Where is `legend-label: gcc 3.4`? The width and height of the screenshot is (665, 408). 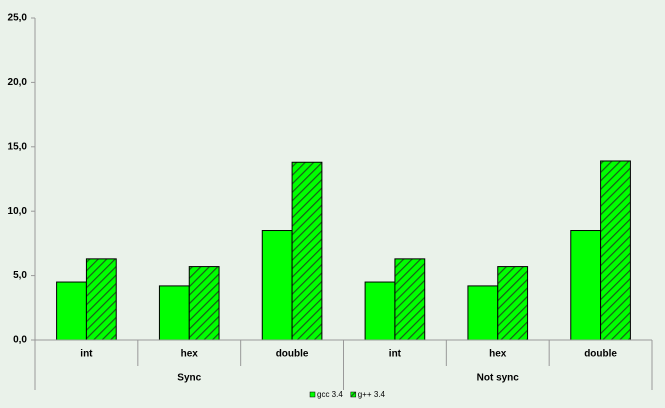
legend-label: gcc 3.4 is located at coordinates (330, 394).